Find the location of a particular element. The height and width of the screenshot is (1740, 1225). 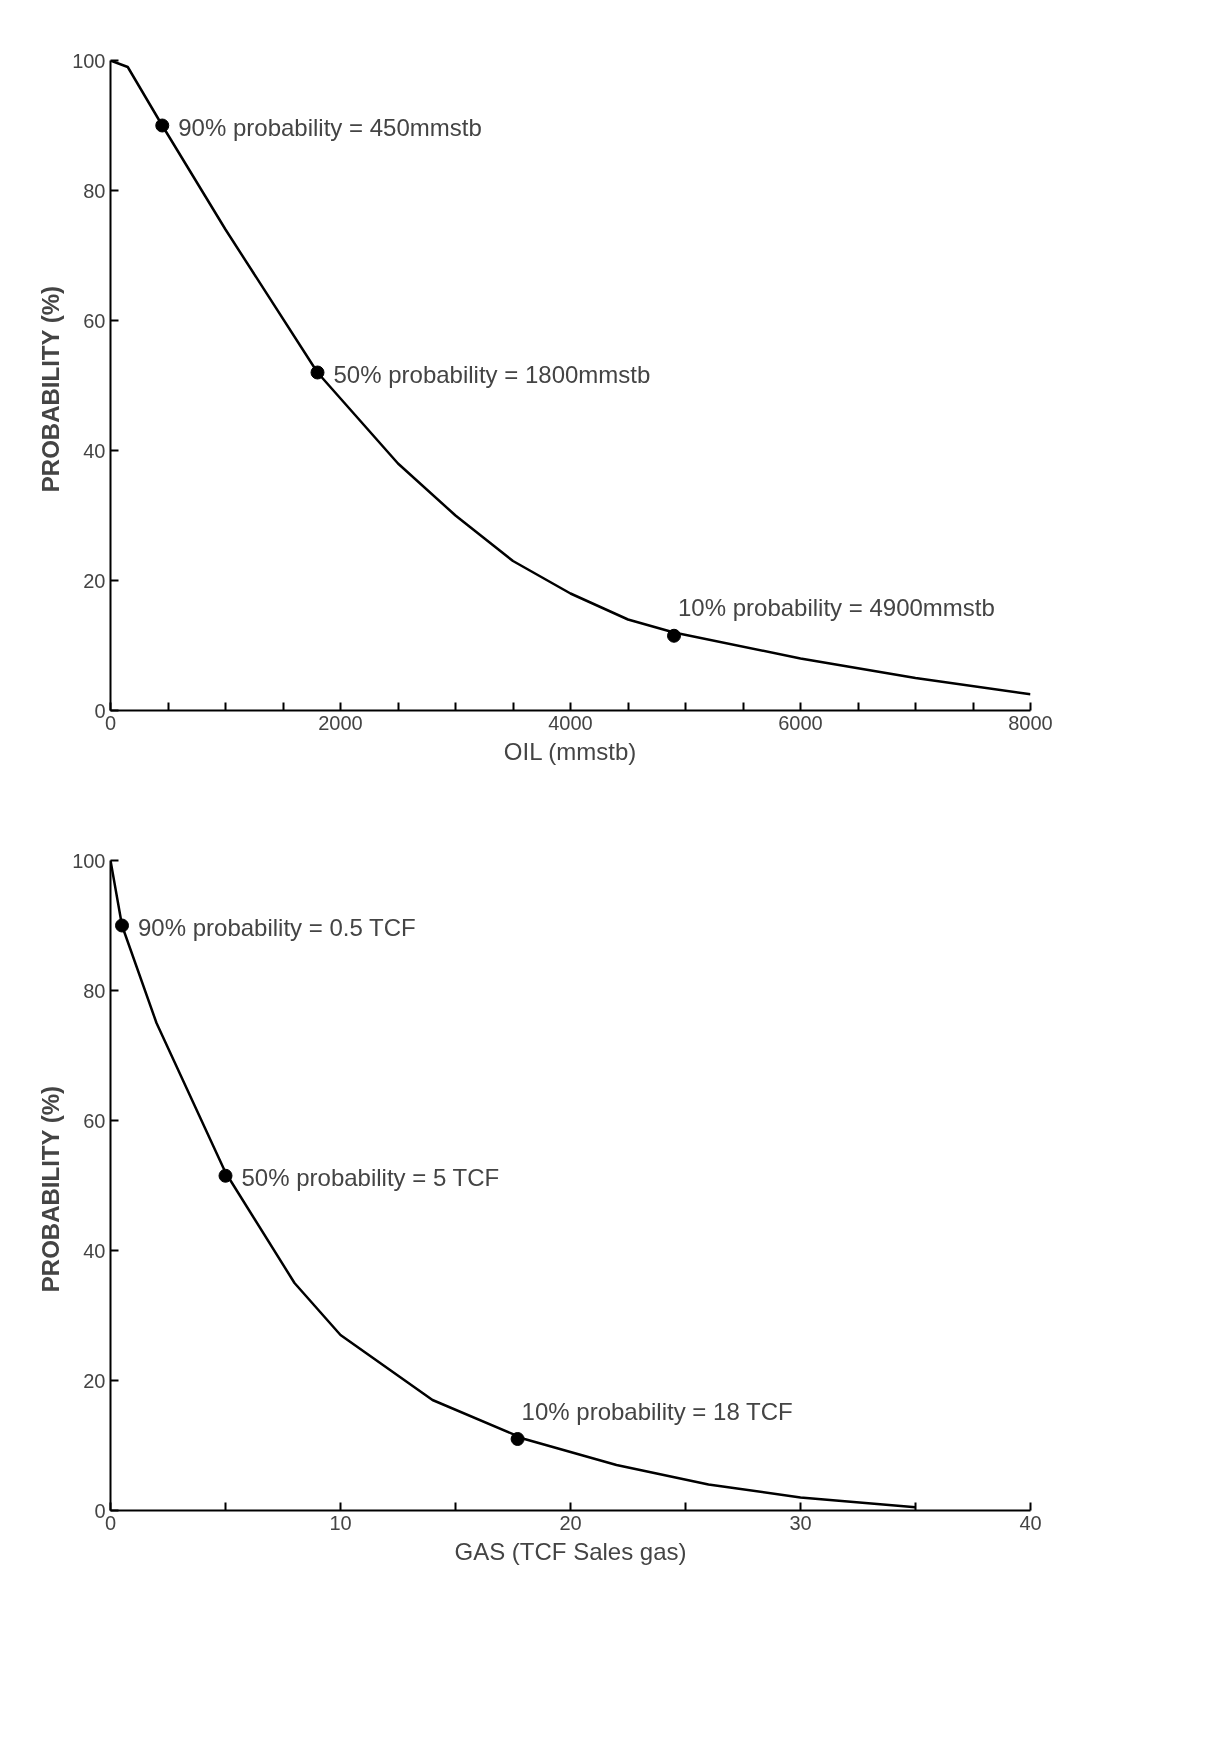

x-tick-label: 20 is located at coordinates (570, 1522).